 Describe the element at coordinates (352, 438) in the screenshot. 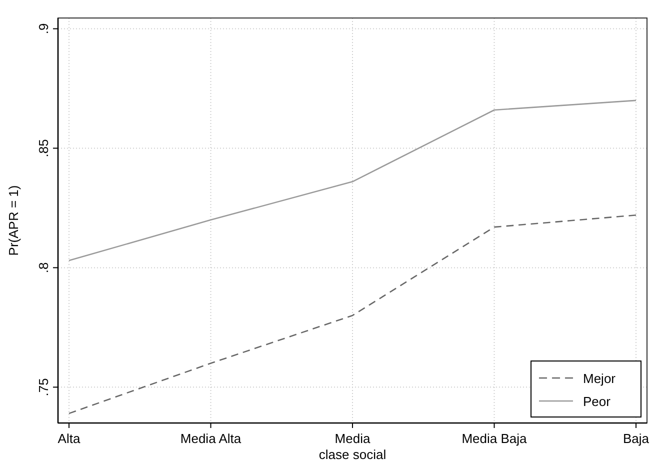

I see `x-tick-label: Media` at that location.